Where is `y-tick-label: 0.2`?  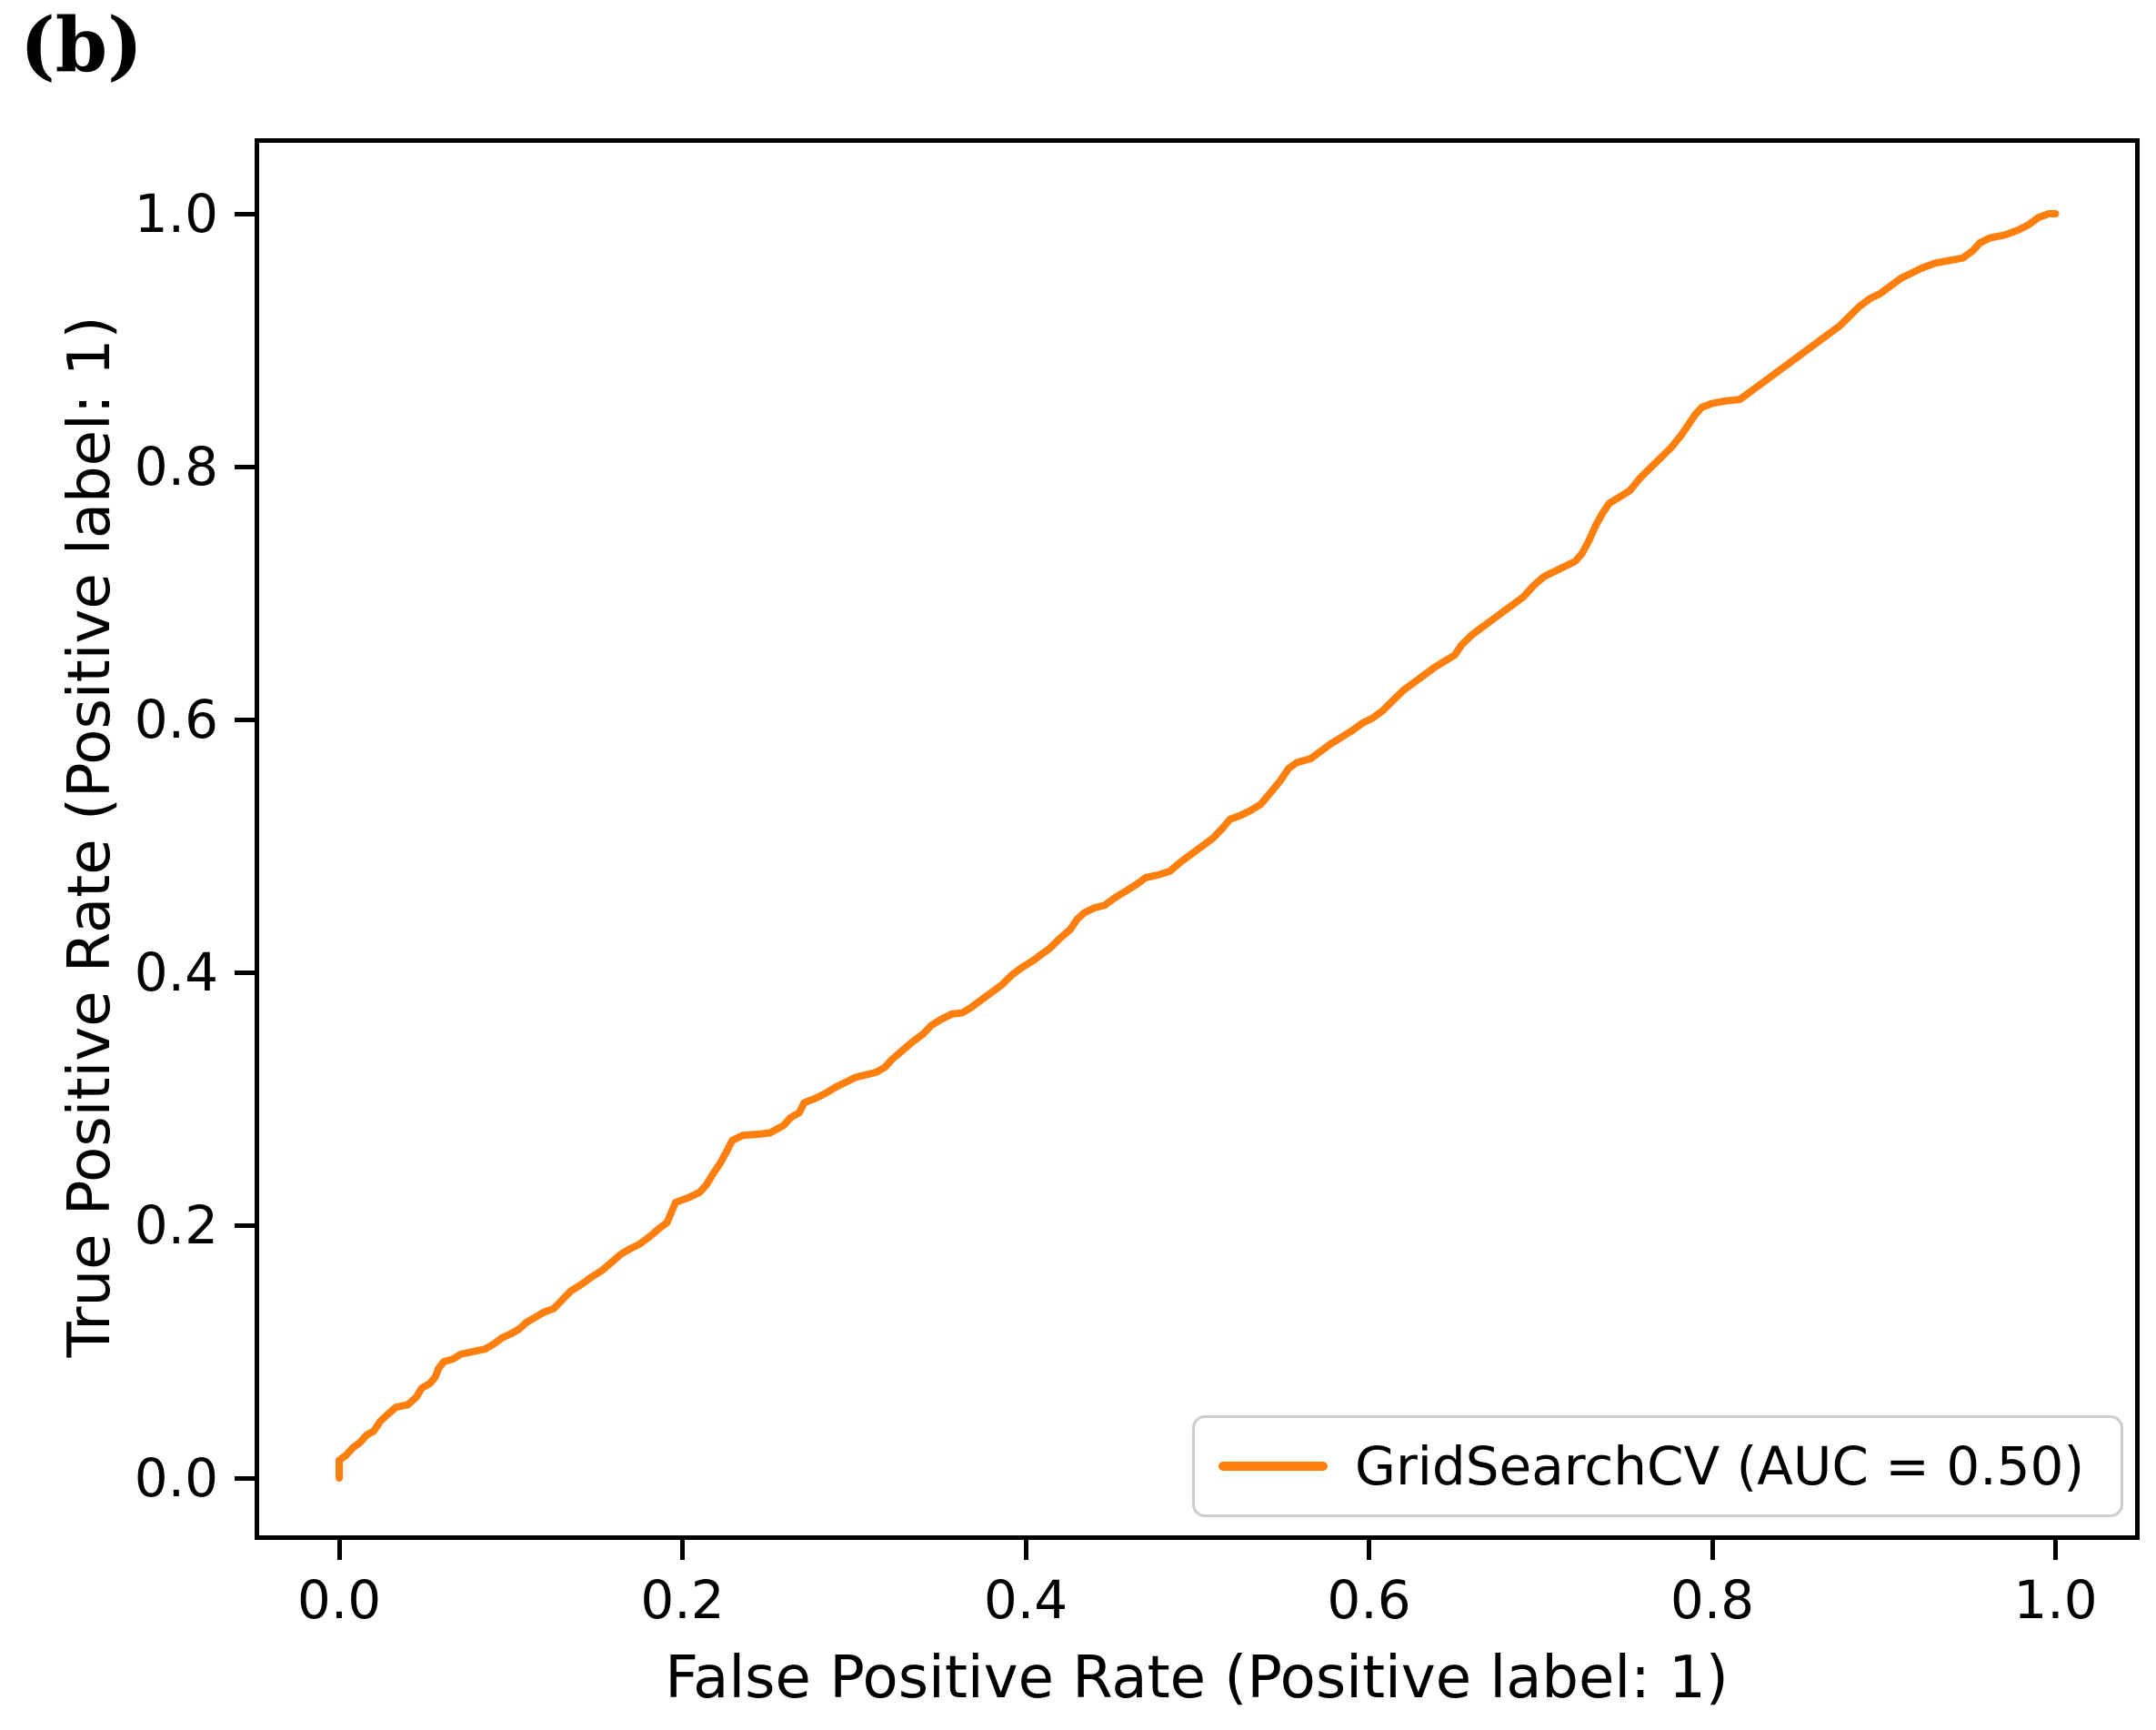 y-tick-label: 0.2 is located at coordinates (176, 1225).